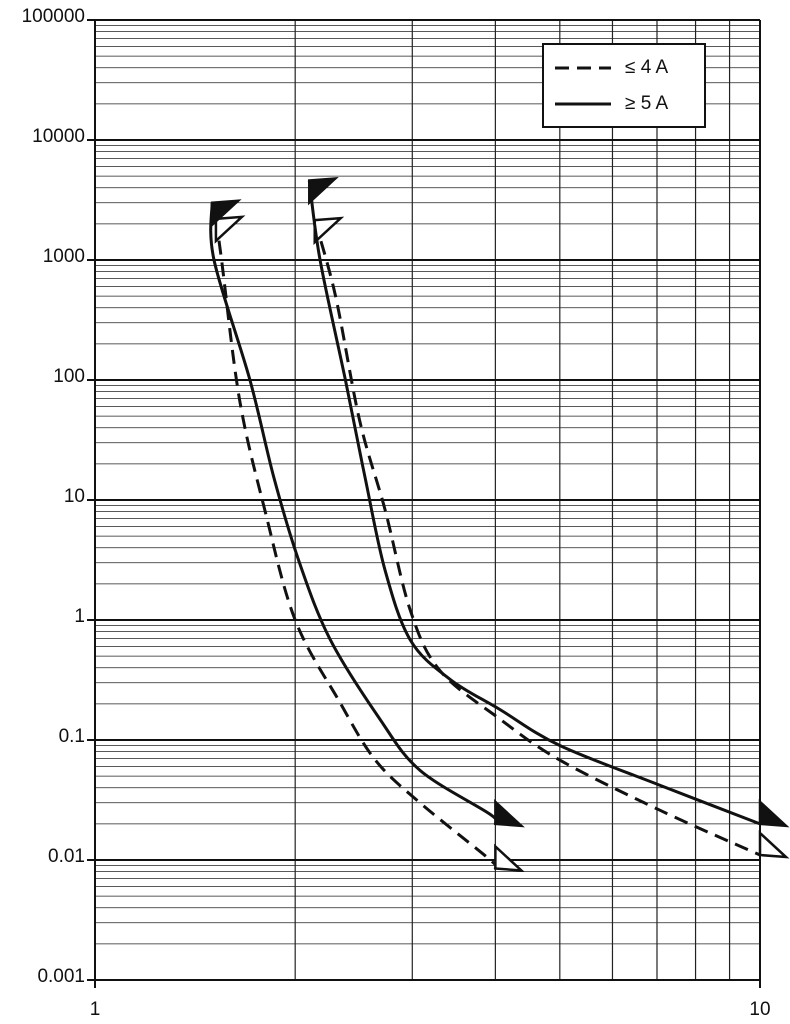 The width and height of the screenshot is (790, 1024). I want to click on y-tick-label: 10, so click(74, 496).